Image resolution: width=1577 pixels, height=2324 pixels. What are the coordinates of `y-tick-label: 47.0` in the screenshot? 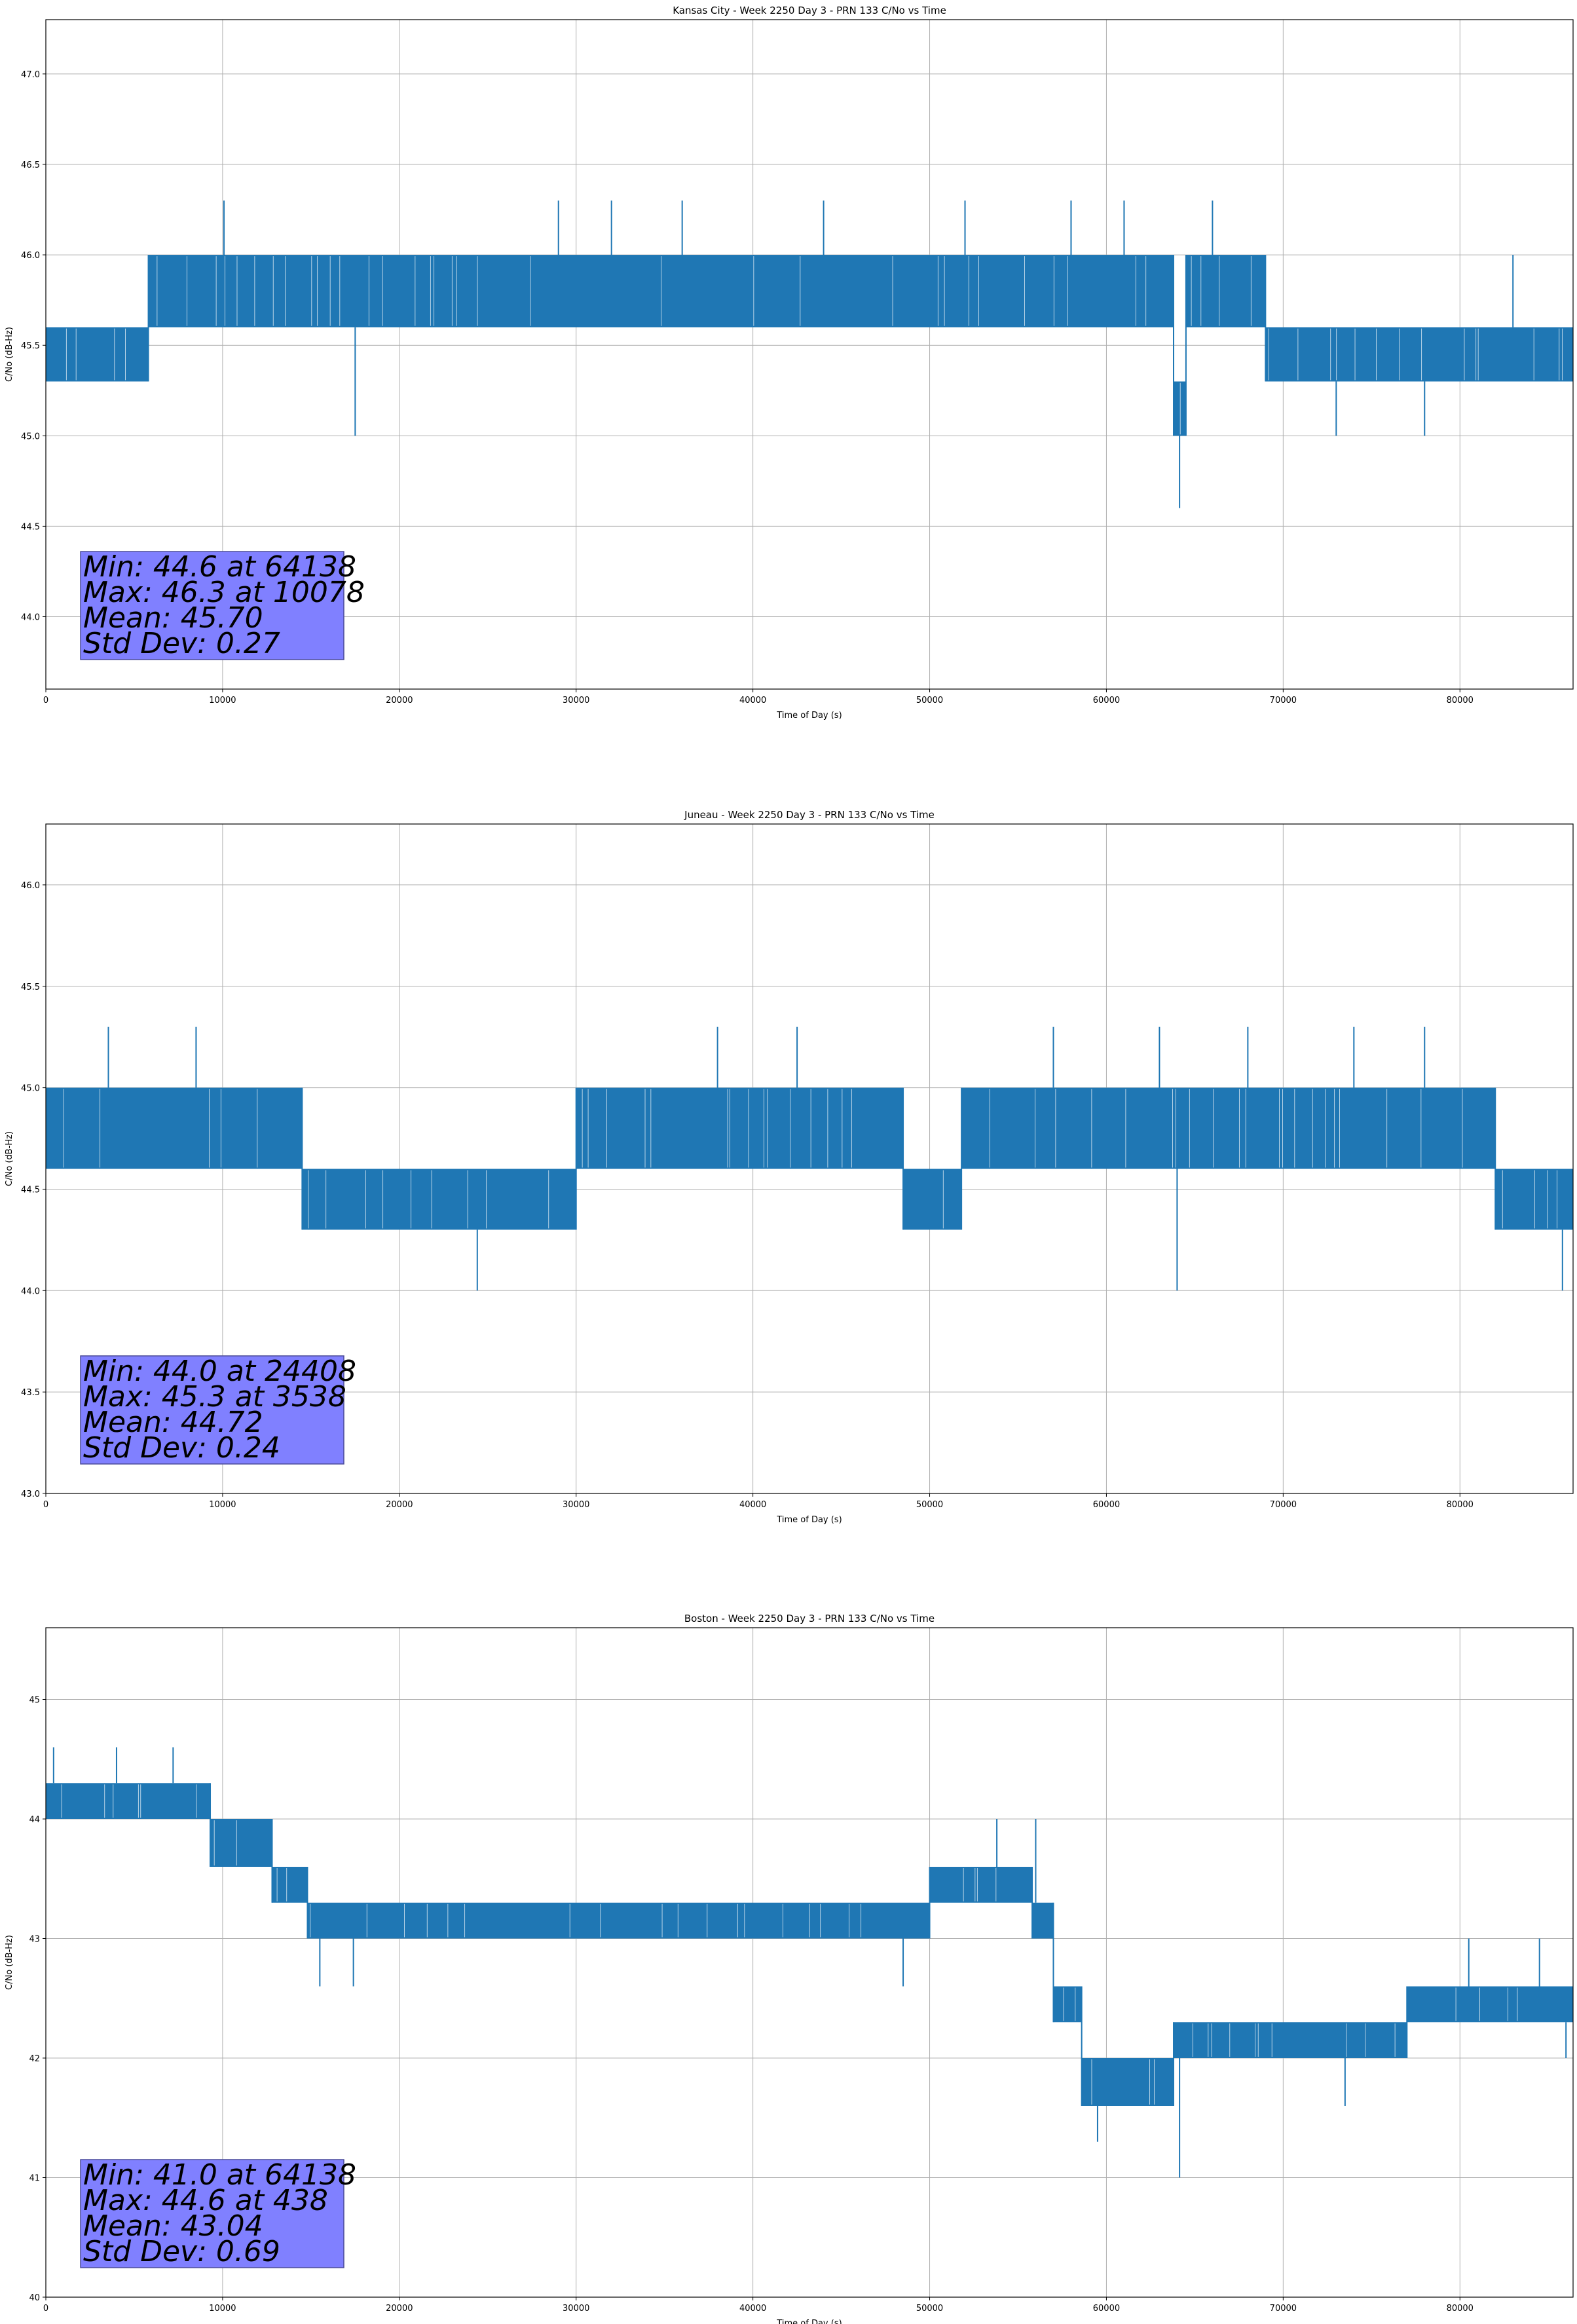 It's located at (30, 75).